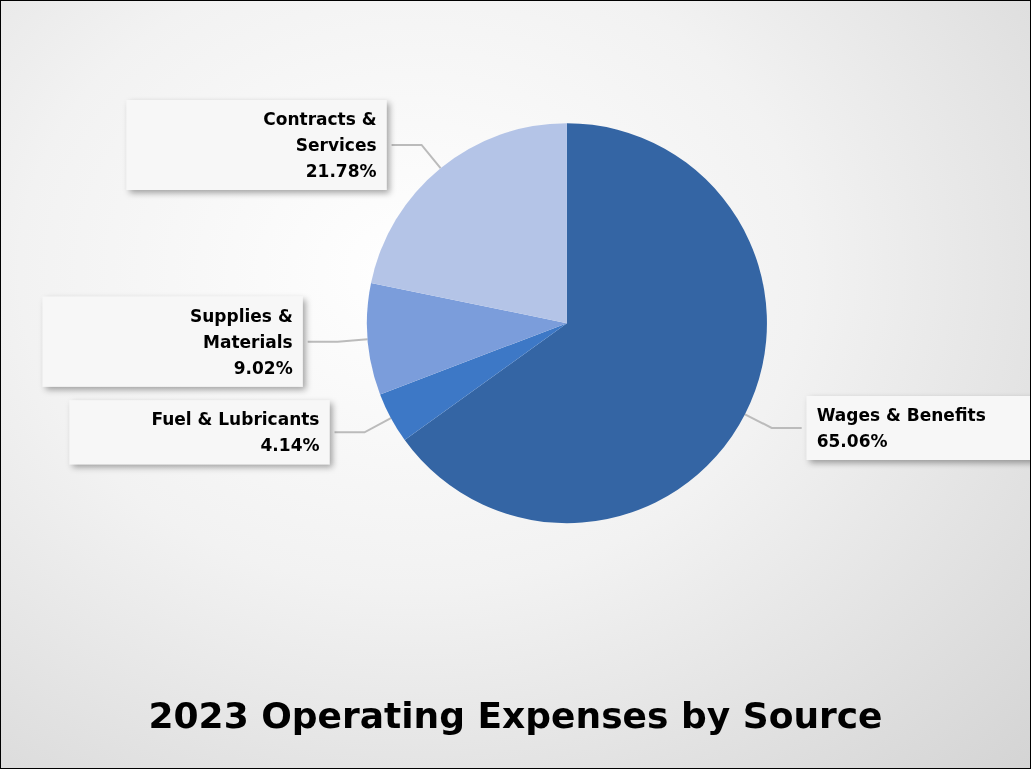 The width and height of the screenshot is (1031, 769). Describe the element at coordinates (241, 328) in the screenshot. I see `slice-label: Supplies & Materials` at that location.